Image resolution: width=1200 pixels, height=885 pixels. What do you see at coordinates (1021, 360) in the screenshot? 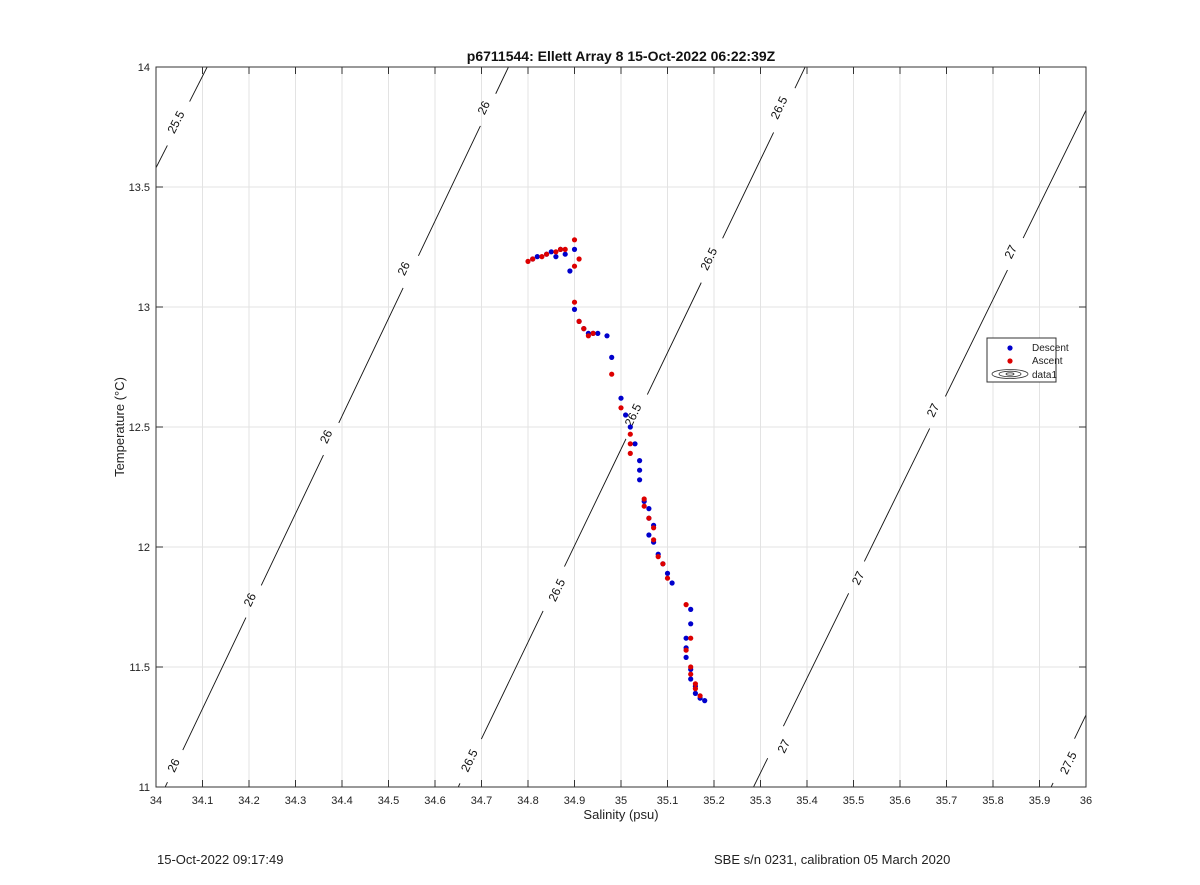
I see `legend-box` at bounding box center [1021, 360].